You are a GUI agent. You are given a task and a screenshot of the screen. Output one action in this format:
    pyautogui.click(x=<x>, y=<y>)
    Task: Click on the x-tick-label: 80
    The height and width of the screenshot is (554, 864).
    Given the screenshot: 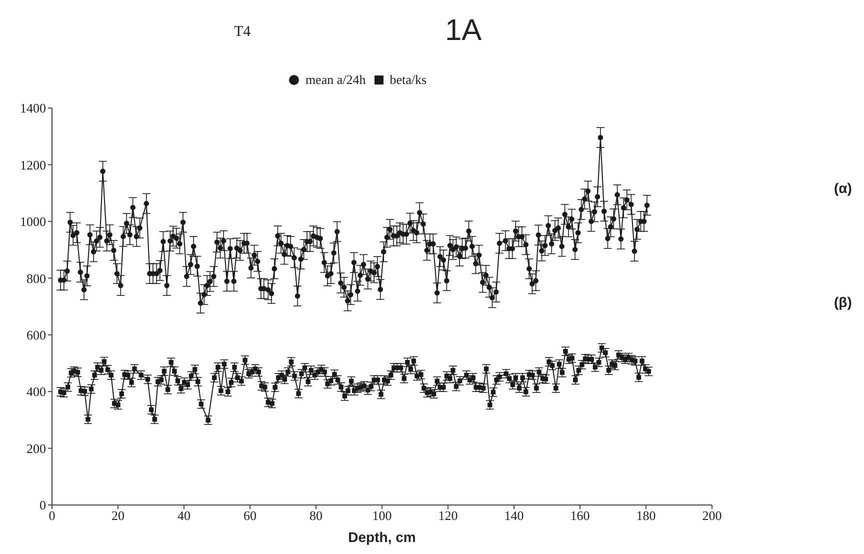 What is the action you would take?
    pyautogui.click(x=316, y=516)
    